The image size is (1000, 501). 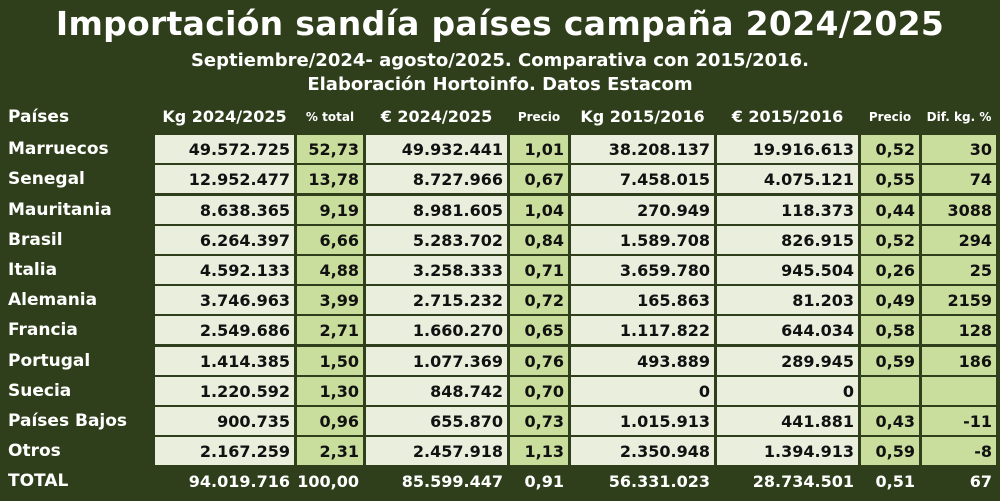 I want to click on cell-eur-2024: 655.870, so click(x=436, y=421).